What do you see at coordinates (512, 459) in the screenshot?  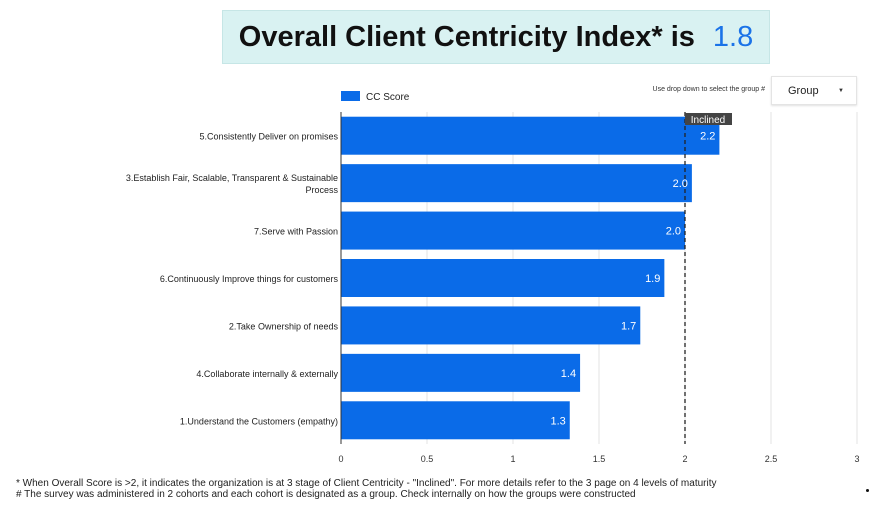 I see `x-tick-label: 1` at bounding box center [512, 459].